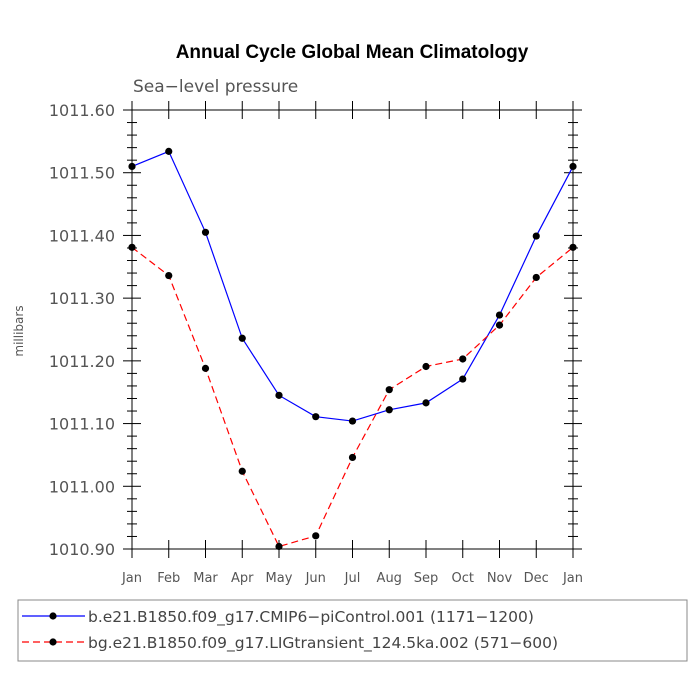 This screenshot has width=700, height=700. Describe the element at coordinates (82, 486) in the screenshot. I see `y-tick-label: 1011.00` at that location.